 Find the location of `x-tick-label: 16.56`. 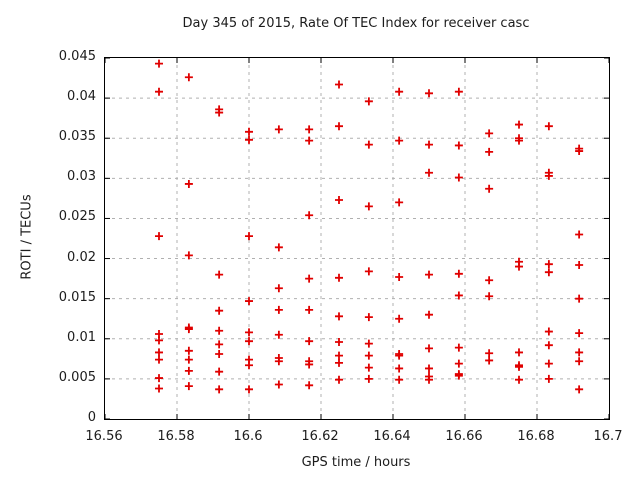

x-tick-label: 16.56 is located at coordinates (104, 436).